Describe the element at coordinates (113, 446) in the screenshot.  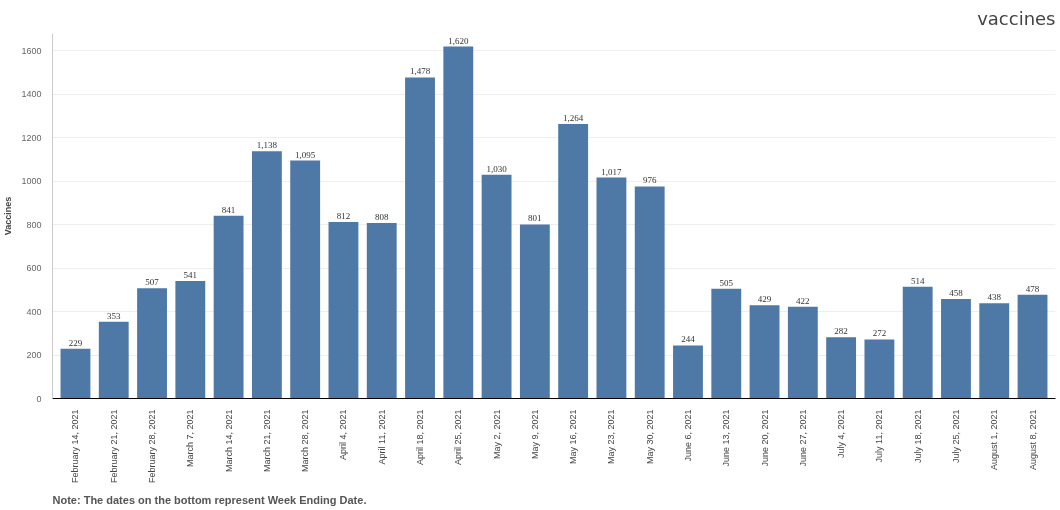
I see `x-tick-label: February 21, 2021` at that location.